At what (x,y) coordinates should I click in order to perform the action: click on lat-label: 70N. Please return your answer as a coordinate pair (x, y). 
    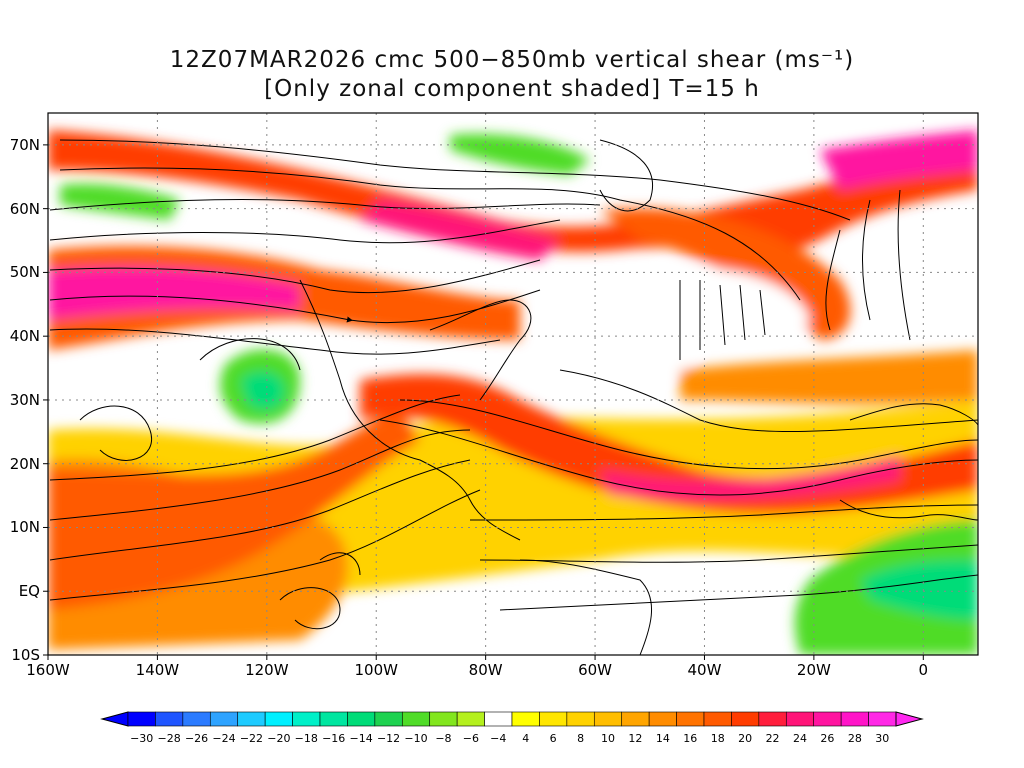
    Looking at the image, I should click on (24, 144).